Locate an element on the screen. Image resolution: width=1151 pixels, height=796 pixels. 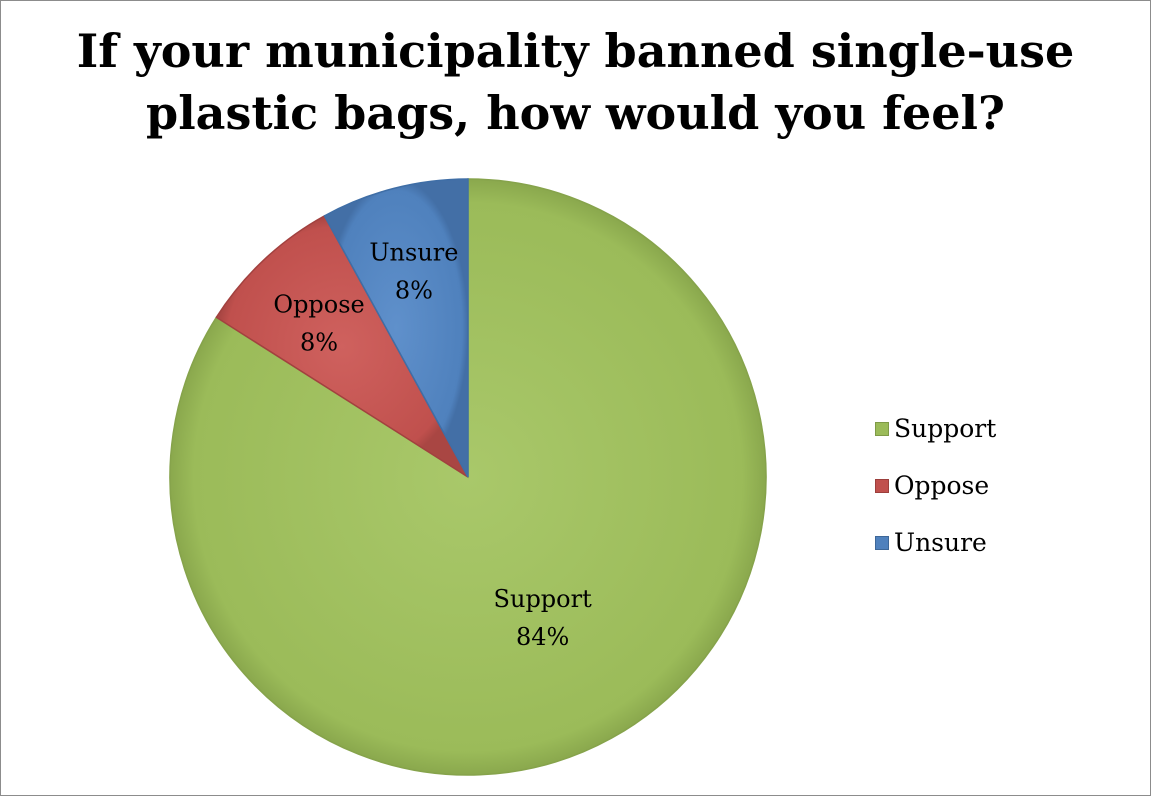
chart-legend: Support Oppose Unsure is located at coordinates (935, 485).